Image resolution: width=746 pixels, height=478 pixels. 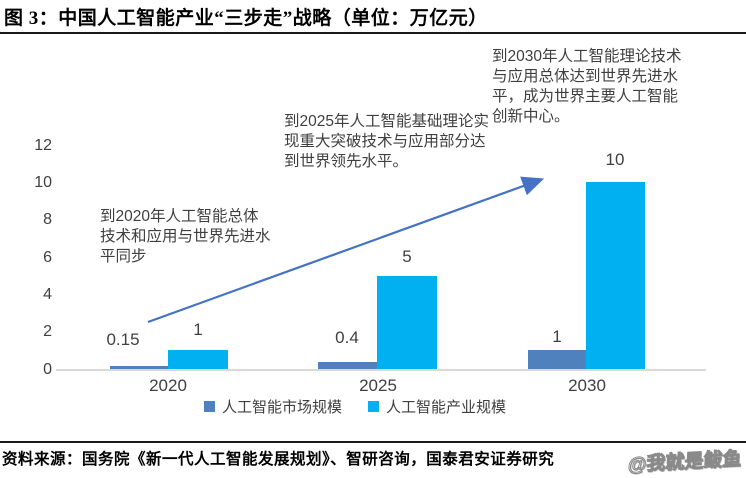 I want to click on x-axis-line, so click(x=381, y=370).